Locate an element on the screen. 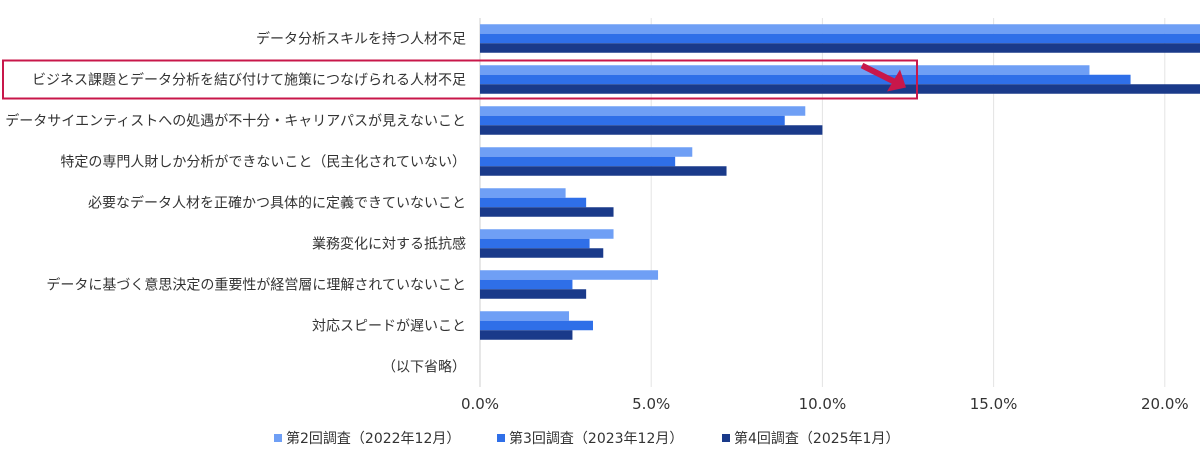  x-tick-label: 20.0% is located at coordinates (1165, 404).